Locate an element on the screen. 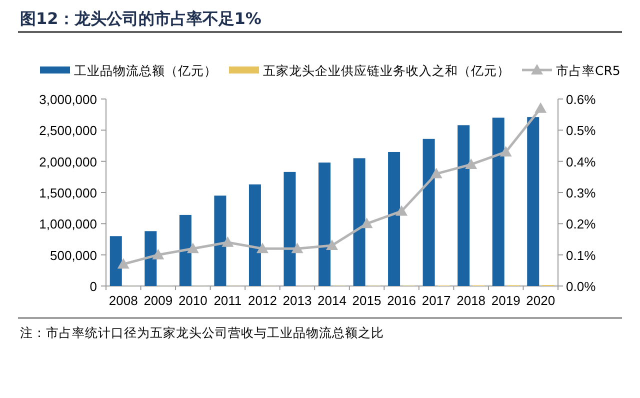  y2-tick-label: 0.2% is located at coordinates (581, 224).